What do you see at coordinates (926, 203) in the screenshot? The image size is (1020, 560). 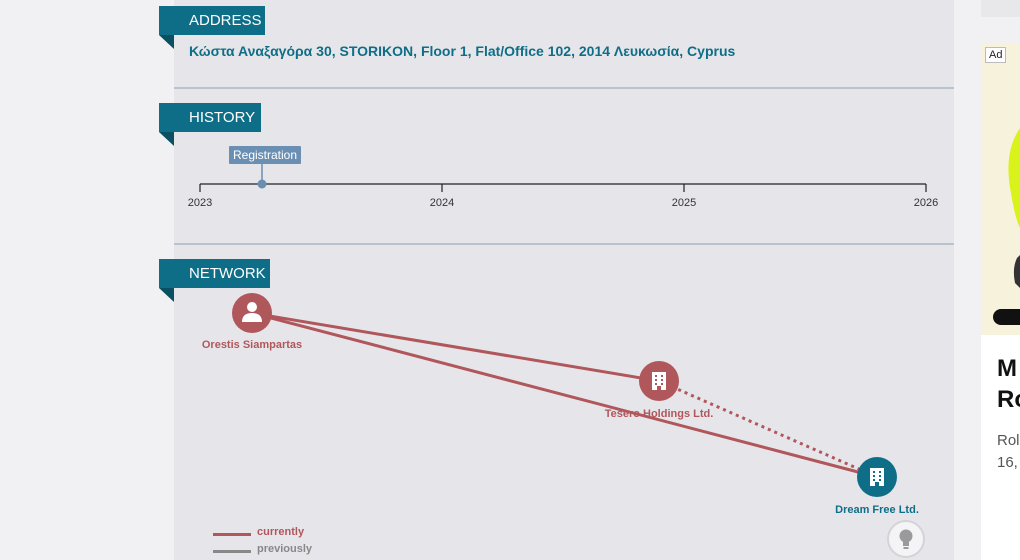 I see `year-label: 2026` at bounding box center [926, 203].